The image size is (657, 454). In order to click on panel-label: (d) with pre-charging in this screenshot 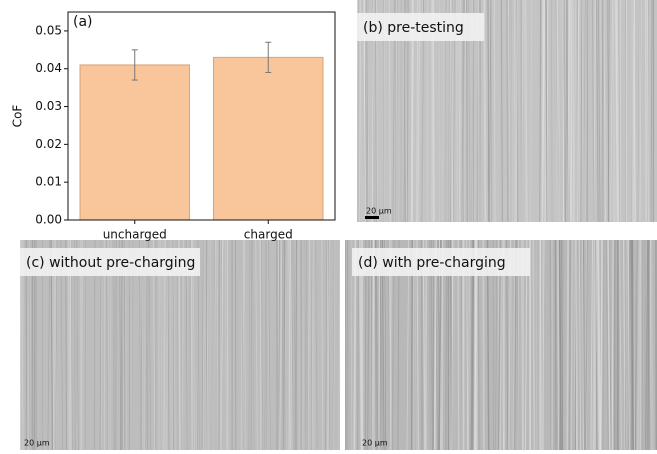, I will do `click(432, 263)`.